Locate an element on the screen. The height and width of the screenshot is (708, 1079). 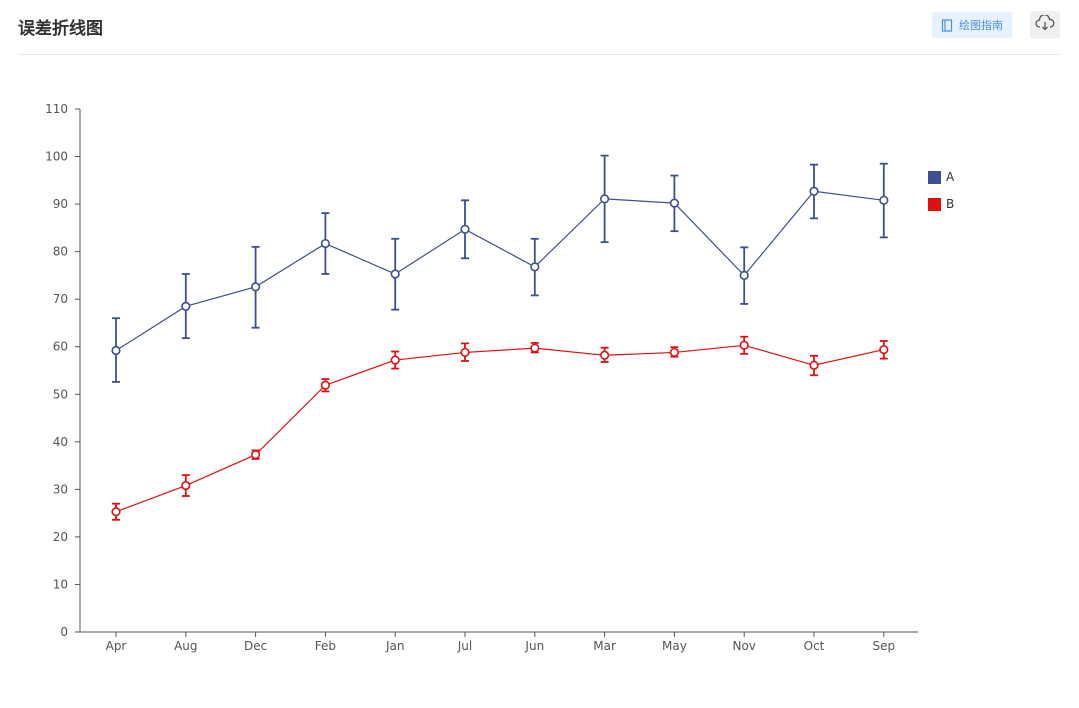
y-tick-label: 30 is located at coordinates (60, 489).